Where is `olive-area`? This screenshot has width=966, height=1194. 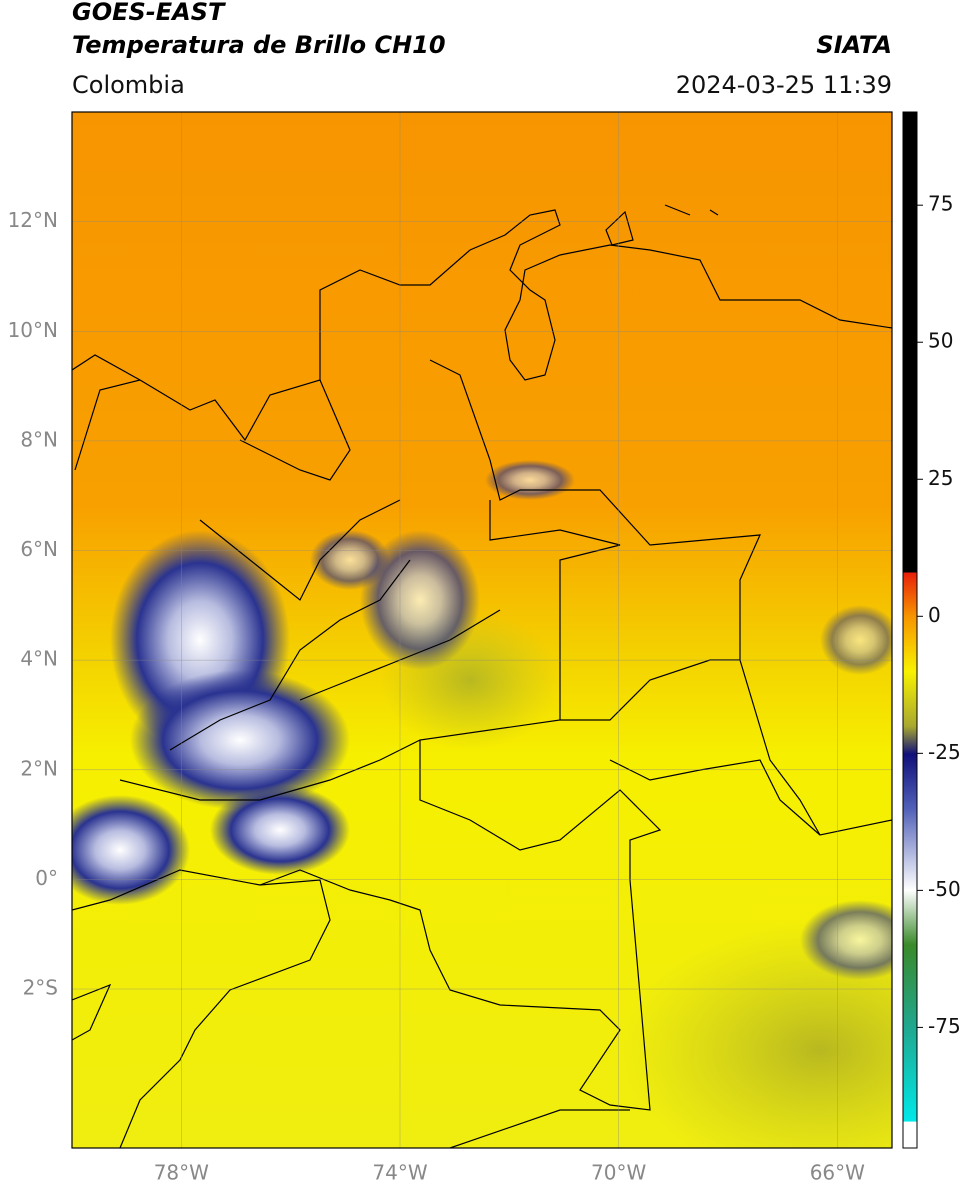
olive-area is located at coordinates (756, 1034).